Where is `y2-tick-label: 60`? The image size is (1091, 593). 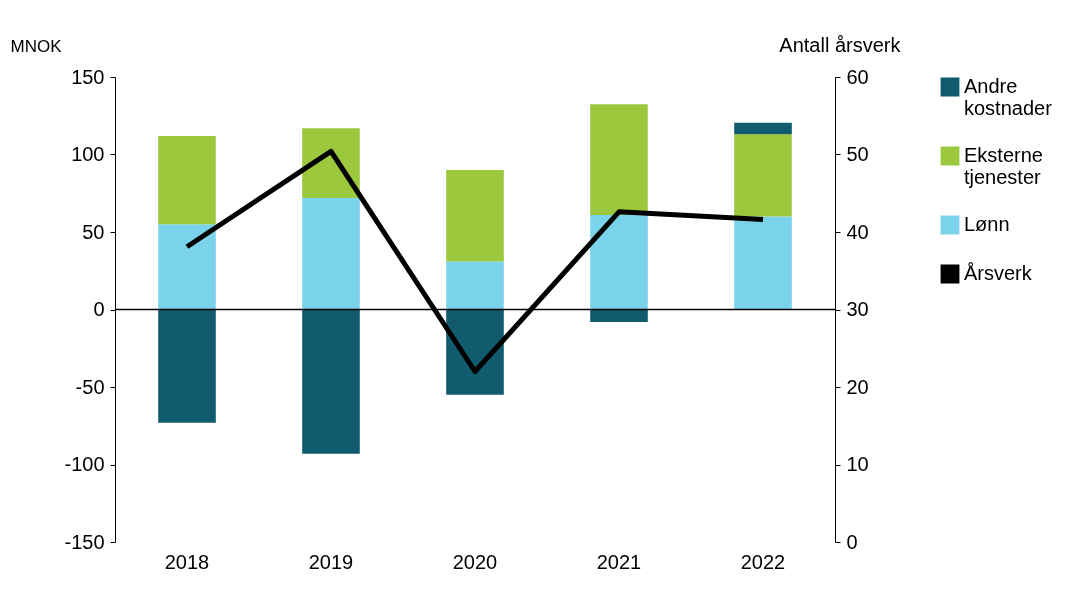
y2-tick-label: 60 is located at coordinates (857, 76).